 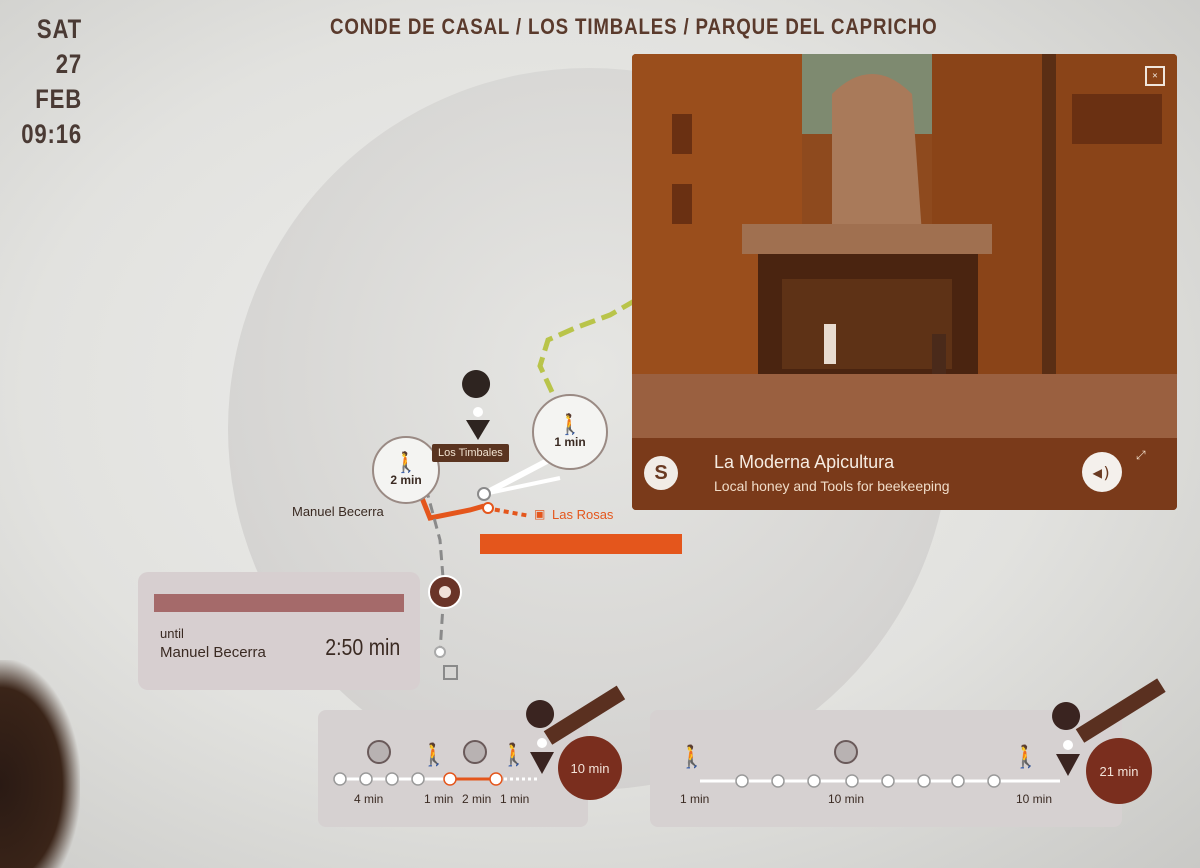 What do you see at coordinates (590, 768) in the screenshot?
I see `route-1-total-time: 10 min` at bounding box center [590, 768].